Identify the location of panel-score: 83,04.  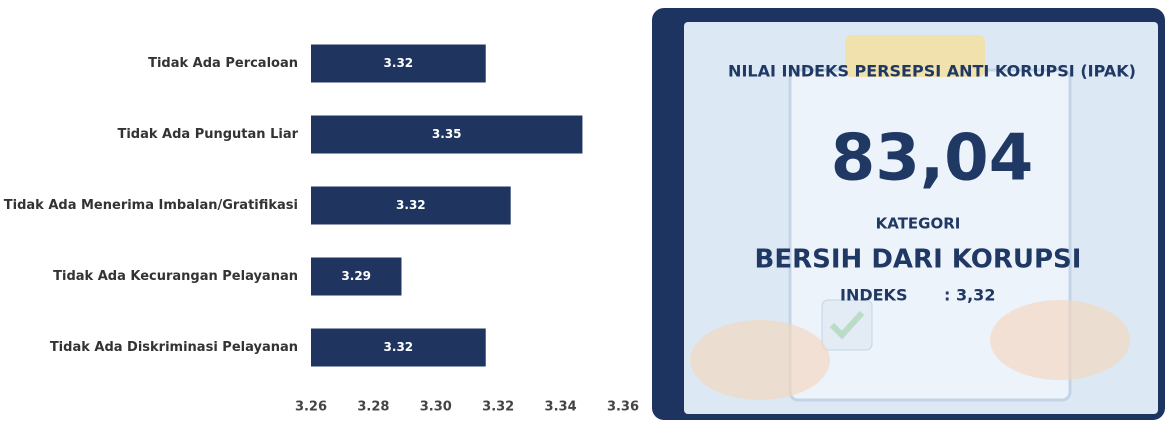
(932, 159).